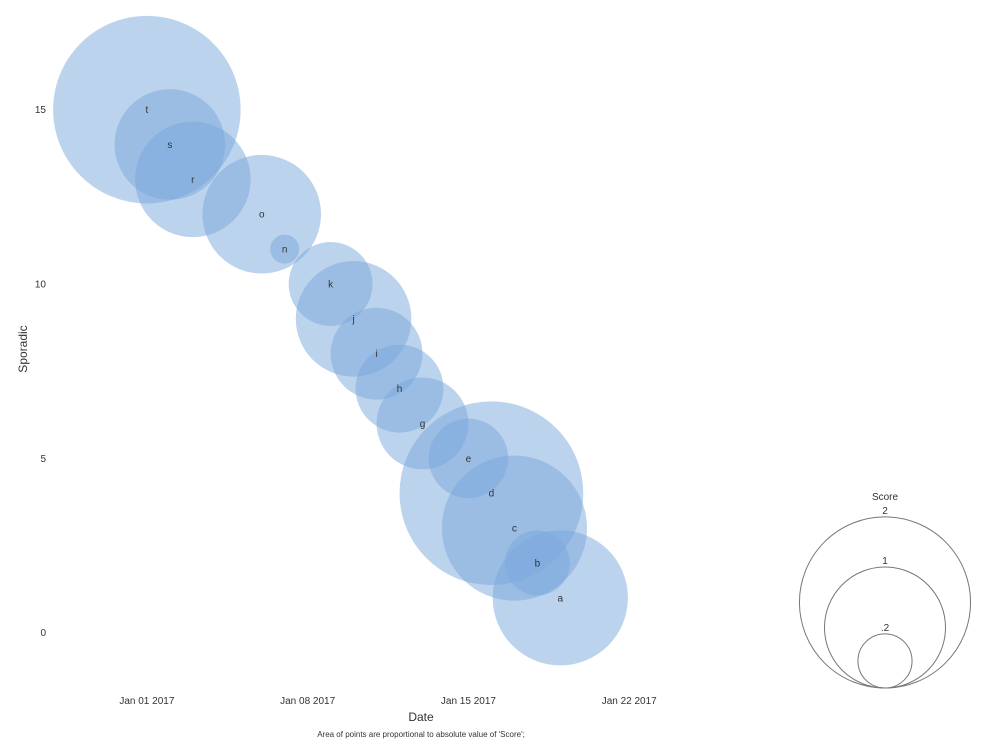  Describe the element at coordinates (23, 348) in the screenshot. I see `y-axis-title: Sporadic` at that location.